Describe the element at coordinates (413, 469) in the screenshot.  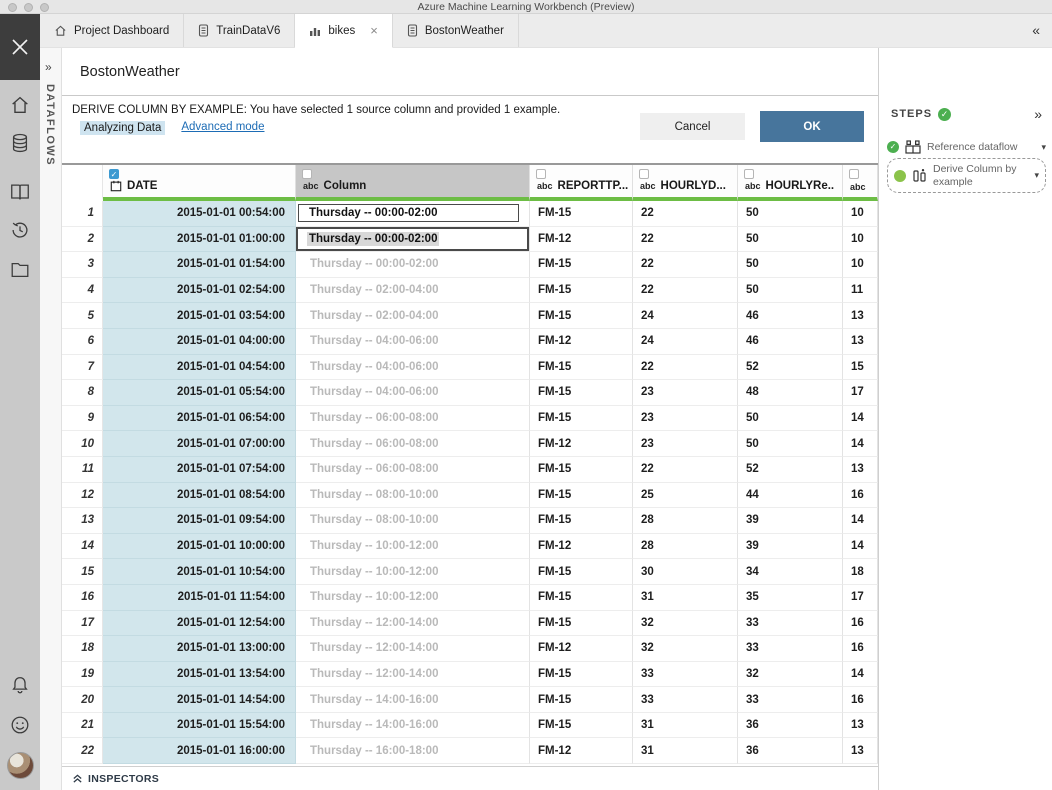
I see `derived-column-cell: Thursday -- 06:00-08:00` at that location.